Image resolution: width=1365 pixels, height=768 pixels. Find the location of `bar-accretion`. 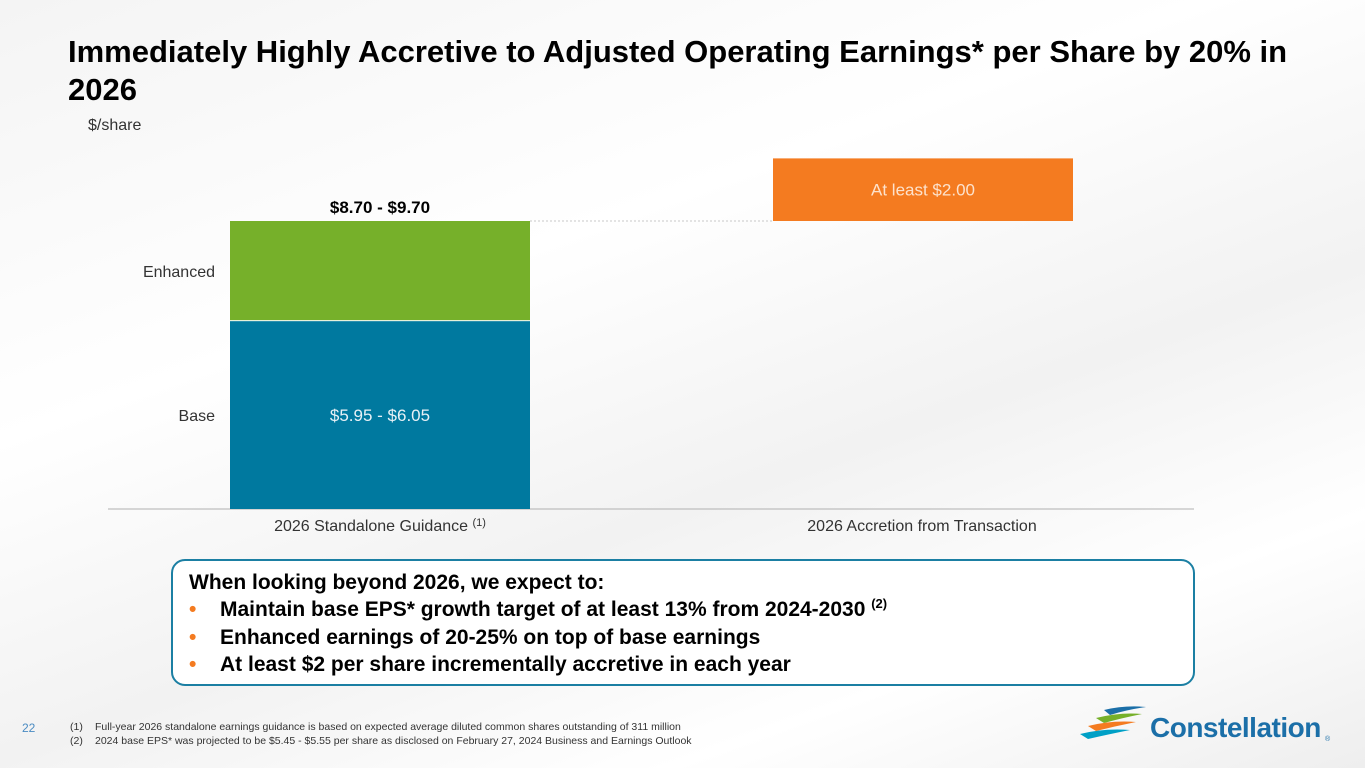

bar-accretion is located at coordinates (923, 189).